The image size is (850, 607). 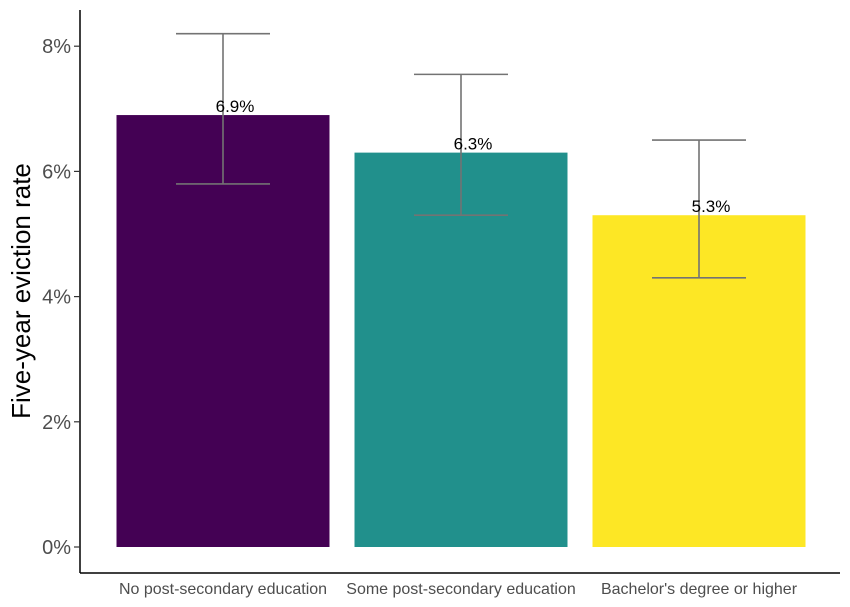 What do you see at coordinates (21, 291) in the screenshot?
I see `y-axis-title: Five-year eviction rate` at bounding box center [21, 291].